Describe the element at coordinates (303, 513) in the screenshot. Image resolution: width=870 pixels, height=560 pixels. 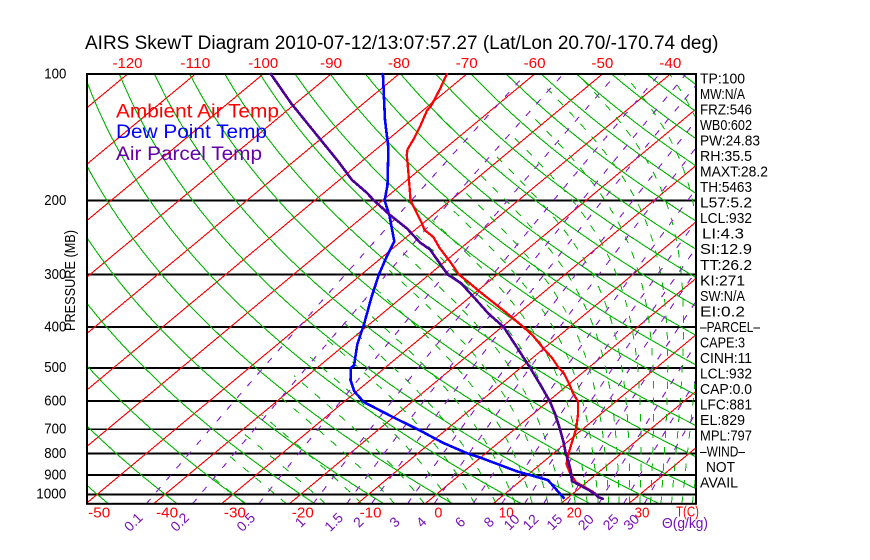
I see `svg-text: -20` at that location.